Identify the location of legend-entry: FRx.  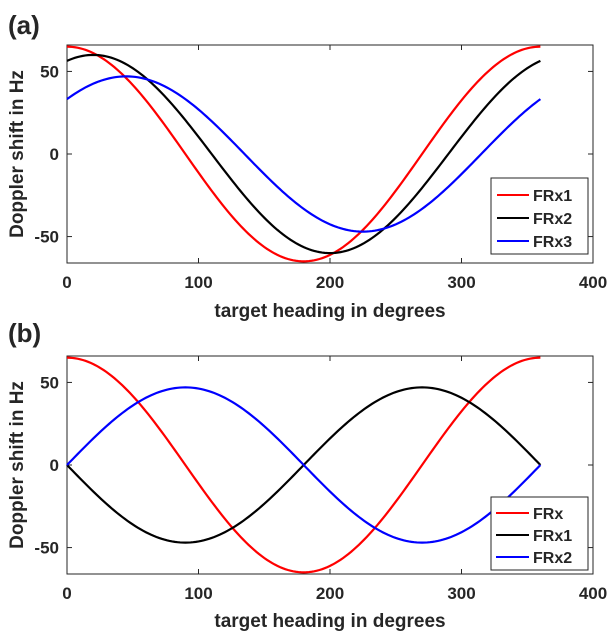
(548, 514).